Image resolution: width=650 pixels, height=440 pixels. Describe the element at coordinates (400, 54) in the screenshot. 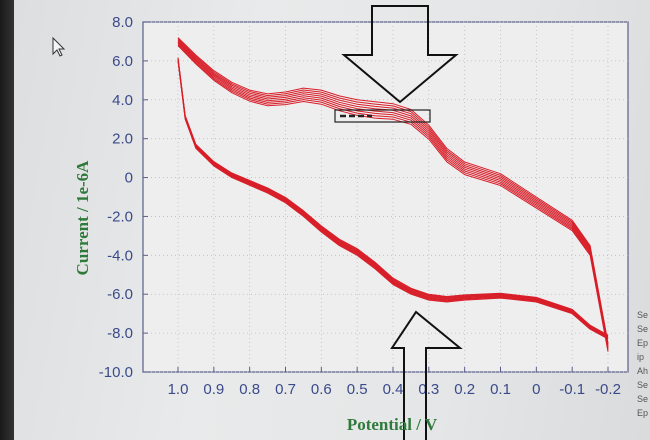

I see `down-arrow-annotation` at that location.